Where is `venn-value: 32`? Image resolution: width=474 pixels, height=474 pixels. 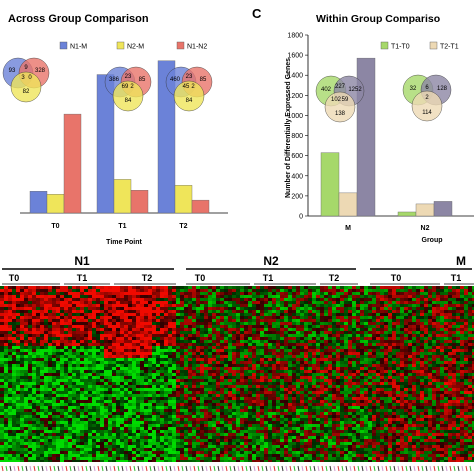
venn-value: 32 is located at coordinates (413, 89).